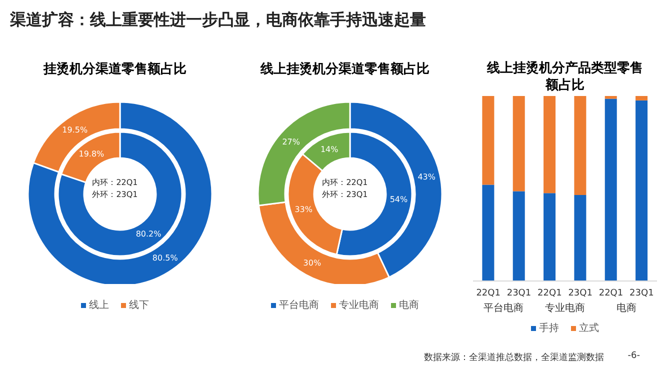 Image resolution: width=660 pixels, height=372 pixels. I want to click on text: 专业电商, so click(565, 308).